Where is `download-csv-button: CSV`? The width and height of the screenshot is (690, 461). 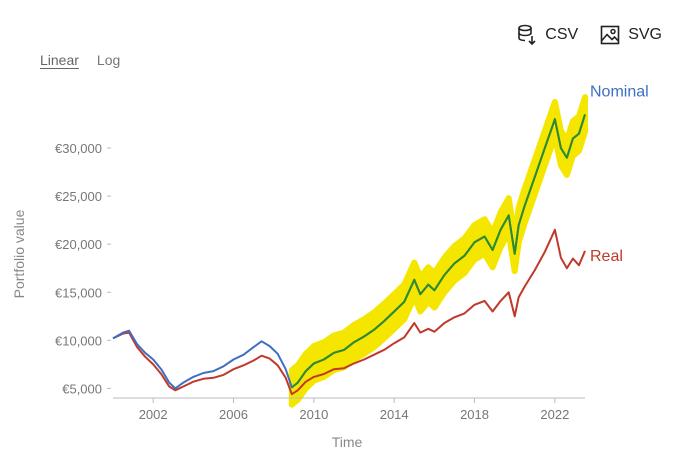
download-csv-button: CSV is located at coordinates (547, 35).